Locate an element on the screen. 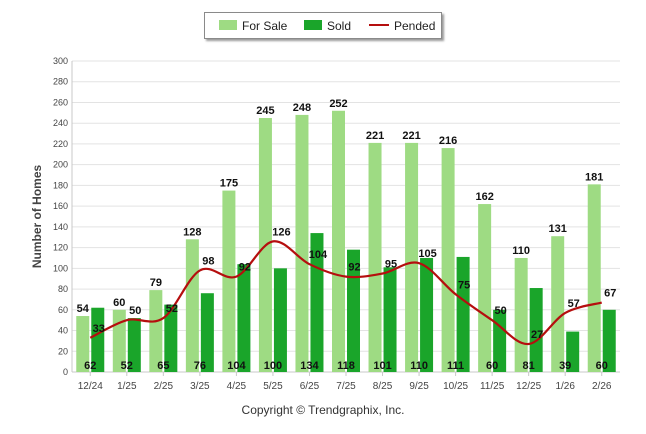 Image resolution: width=646 pixels, height=434 pixels. data-label-pended: 33 is located at coordinates (99, 329).